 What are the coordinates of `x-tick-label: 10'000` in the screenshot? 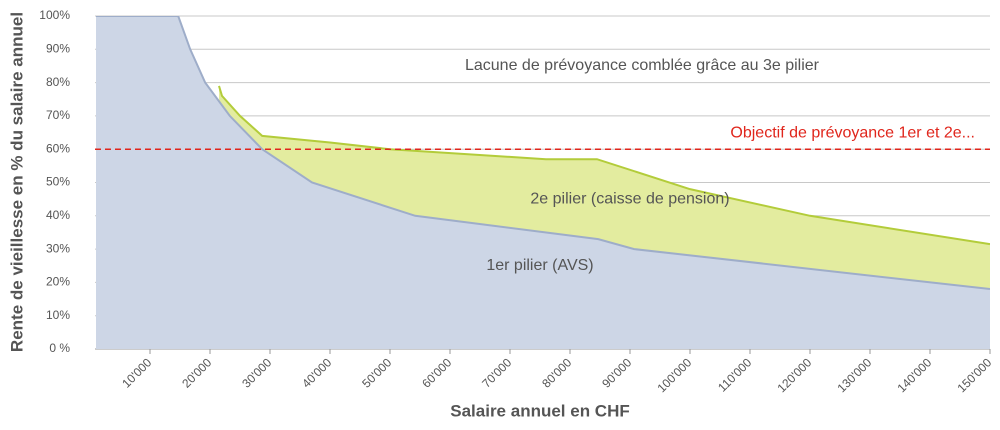 It's located at (136, 372).